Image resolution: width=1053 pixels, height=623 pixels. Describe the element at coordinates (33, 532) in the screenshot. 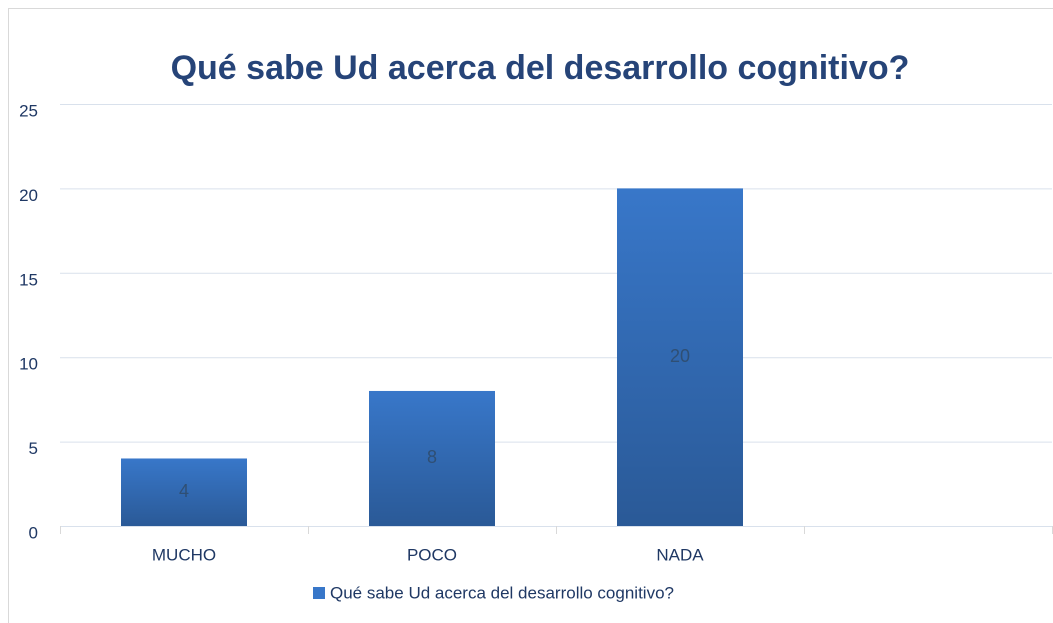

I see `y-tick-label: 0` at that location.